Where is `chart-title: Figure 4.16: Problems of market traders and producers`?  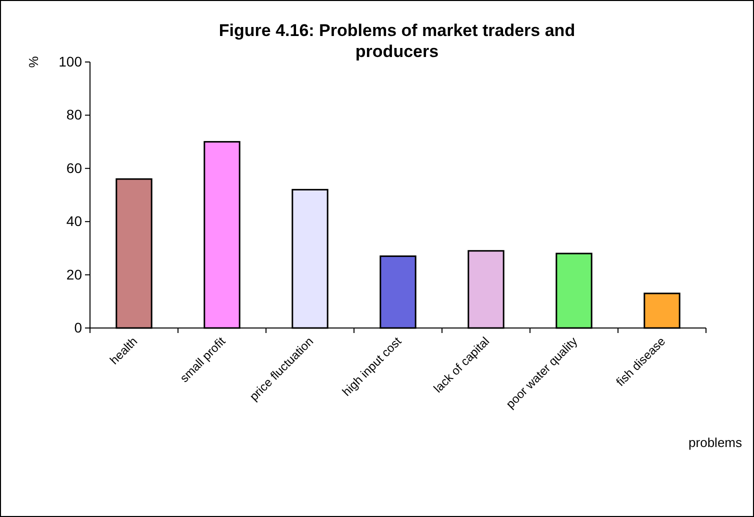
chart-title: Figure 4.16: Problems of market traders and producers is located at coordinates (397, 41).